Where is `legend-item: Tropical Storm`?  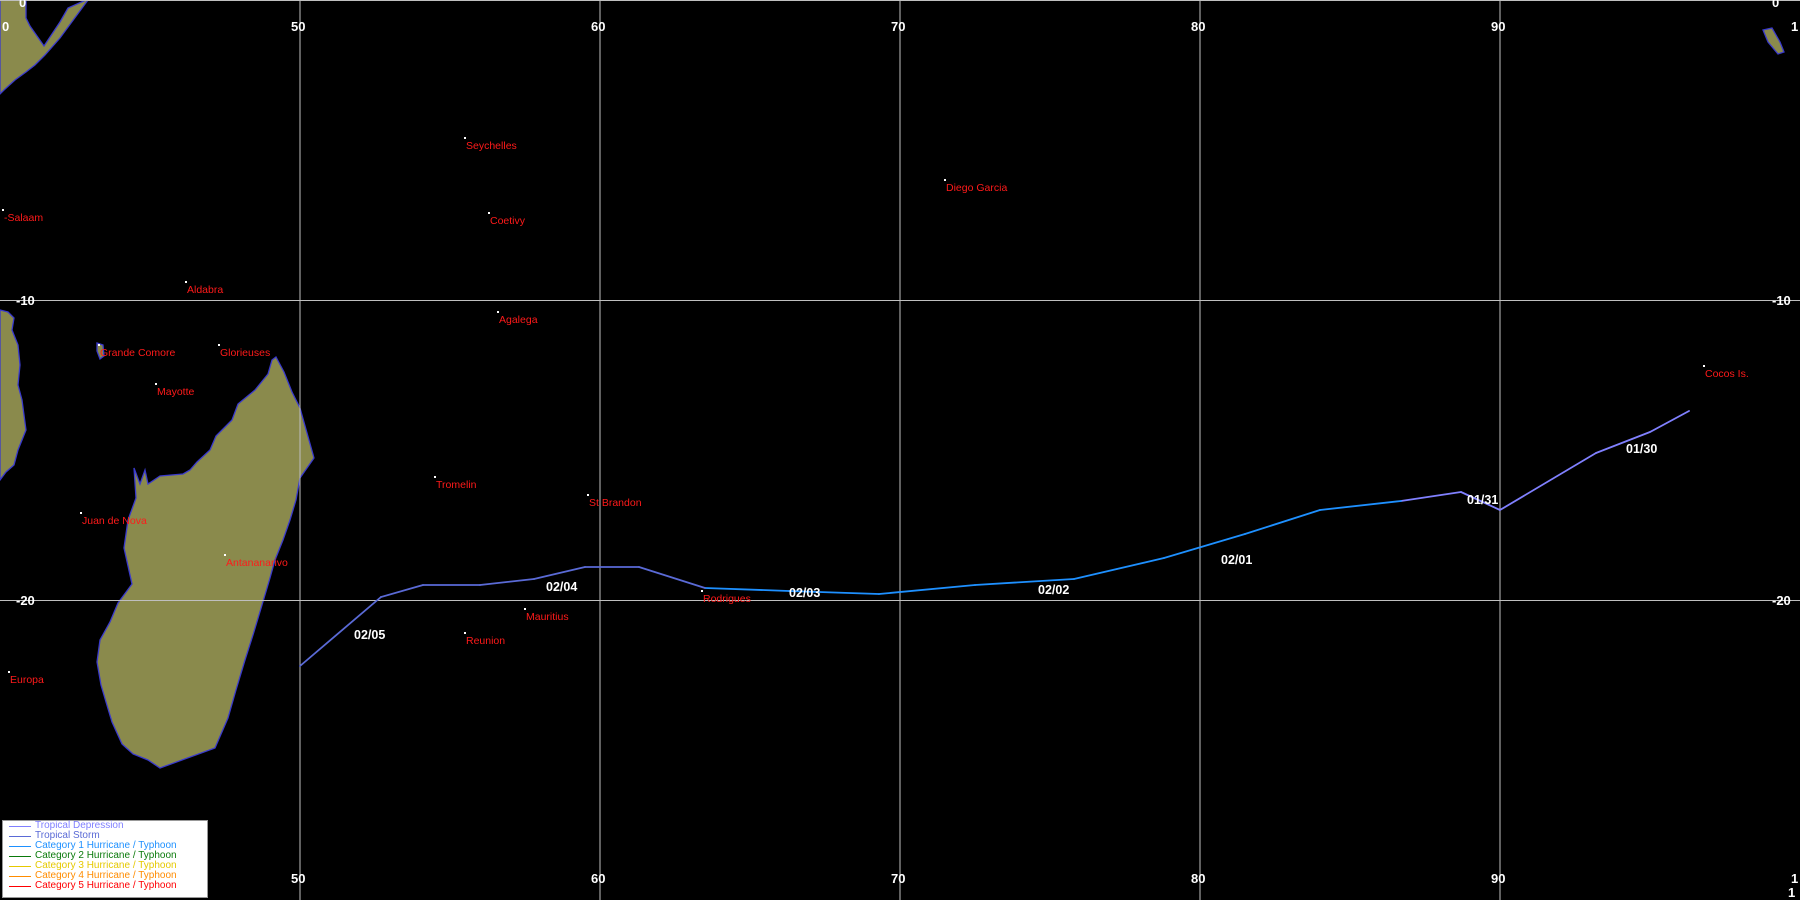 legend-item: Tropical Storm is located at coordinates (105, 836).